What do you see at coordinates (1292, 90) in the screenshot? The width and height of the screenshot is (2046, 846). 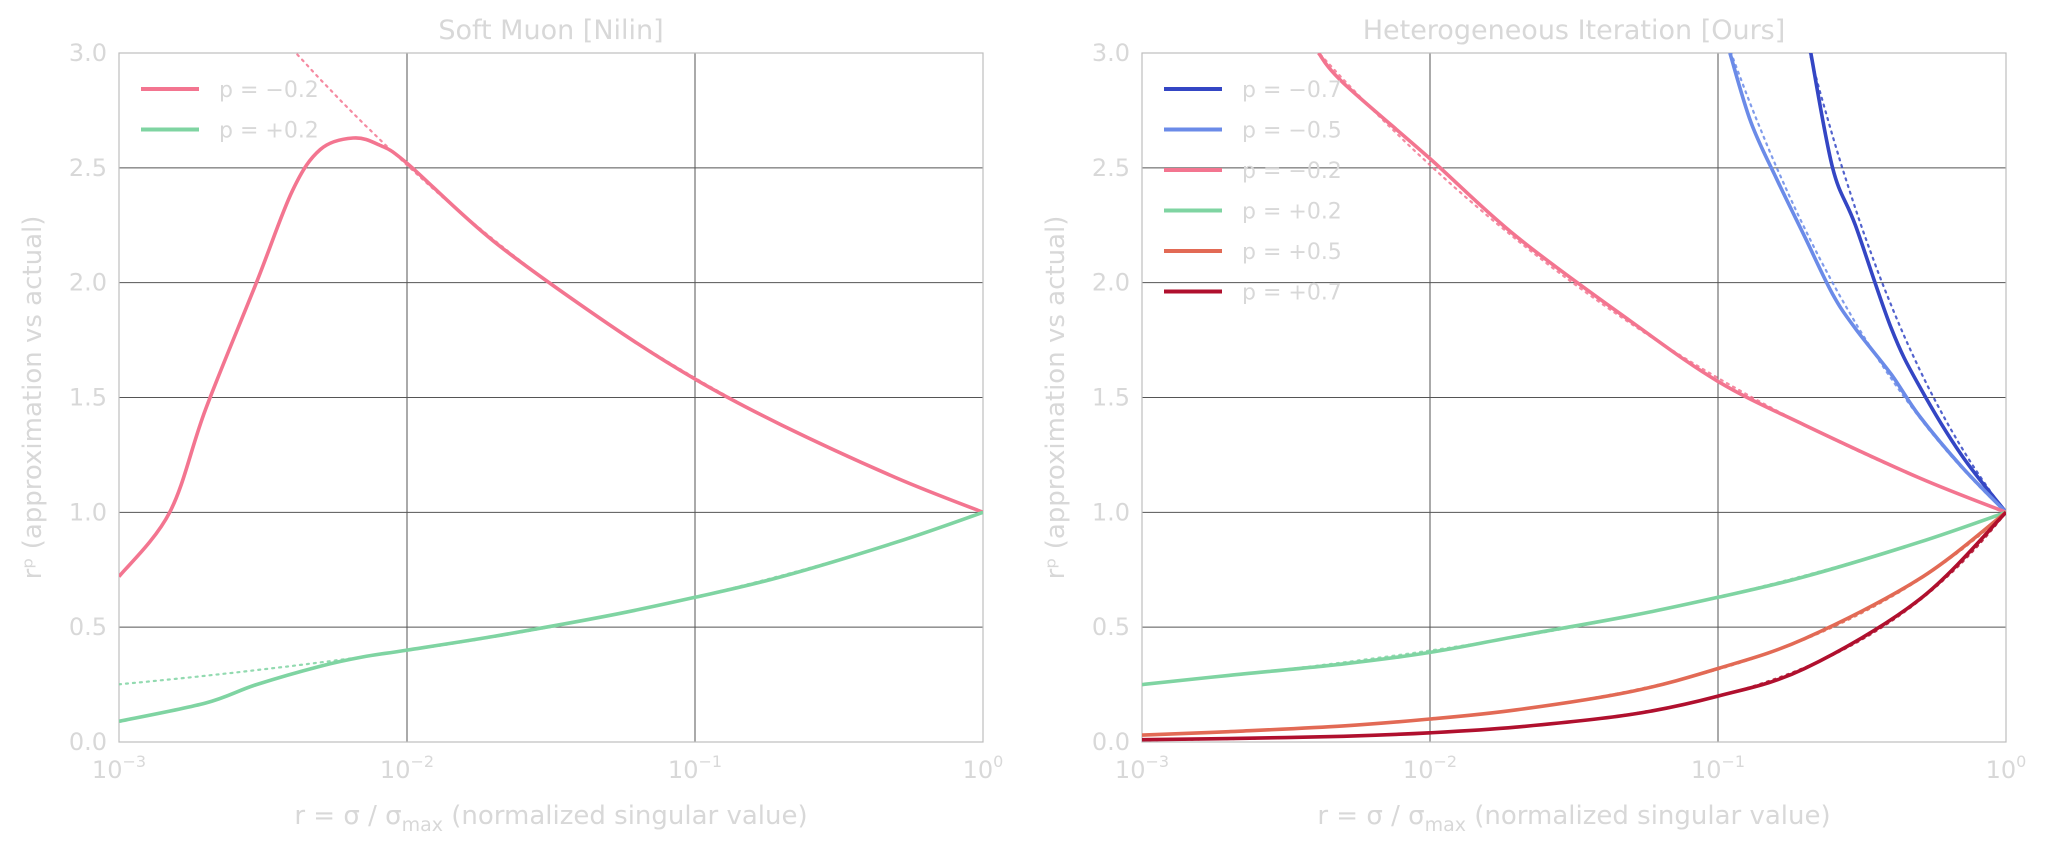 I see `legend-label: p = −0.7` at bounding box center [1292, 90].